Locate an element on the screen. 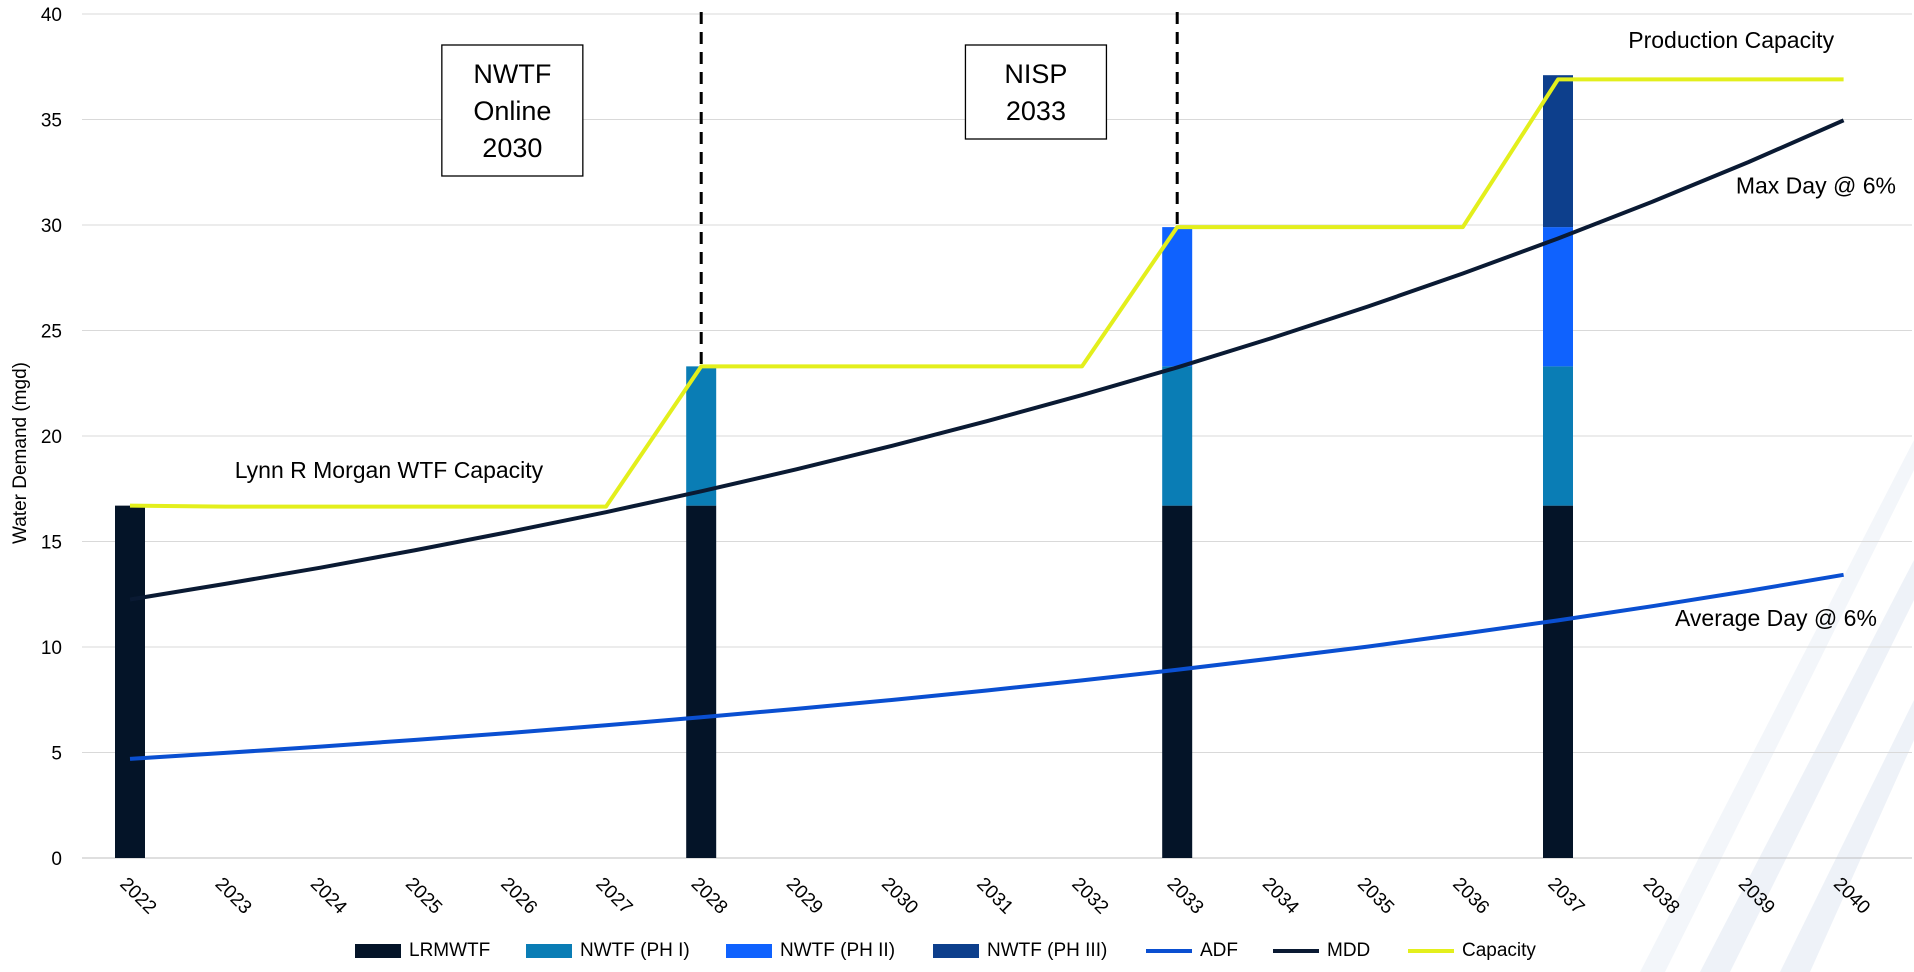  legend-label: ADF is located at coordinates (1219, 950).